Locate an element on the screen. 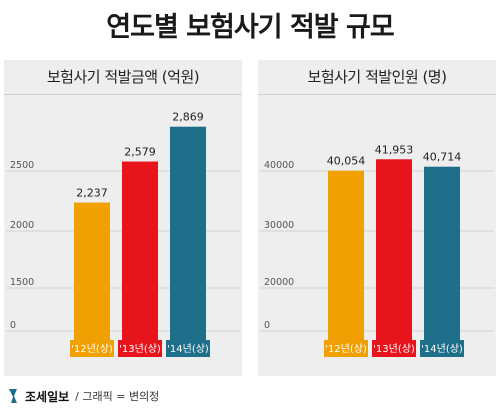 This screenshot has height=414, width=500. data-label: 41,953 is located at coordinates (394, 149).